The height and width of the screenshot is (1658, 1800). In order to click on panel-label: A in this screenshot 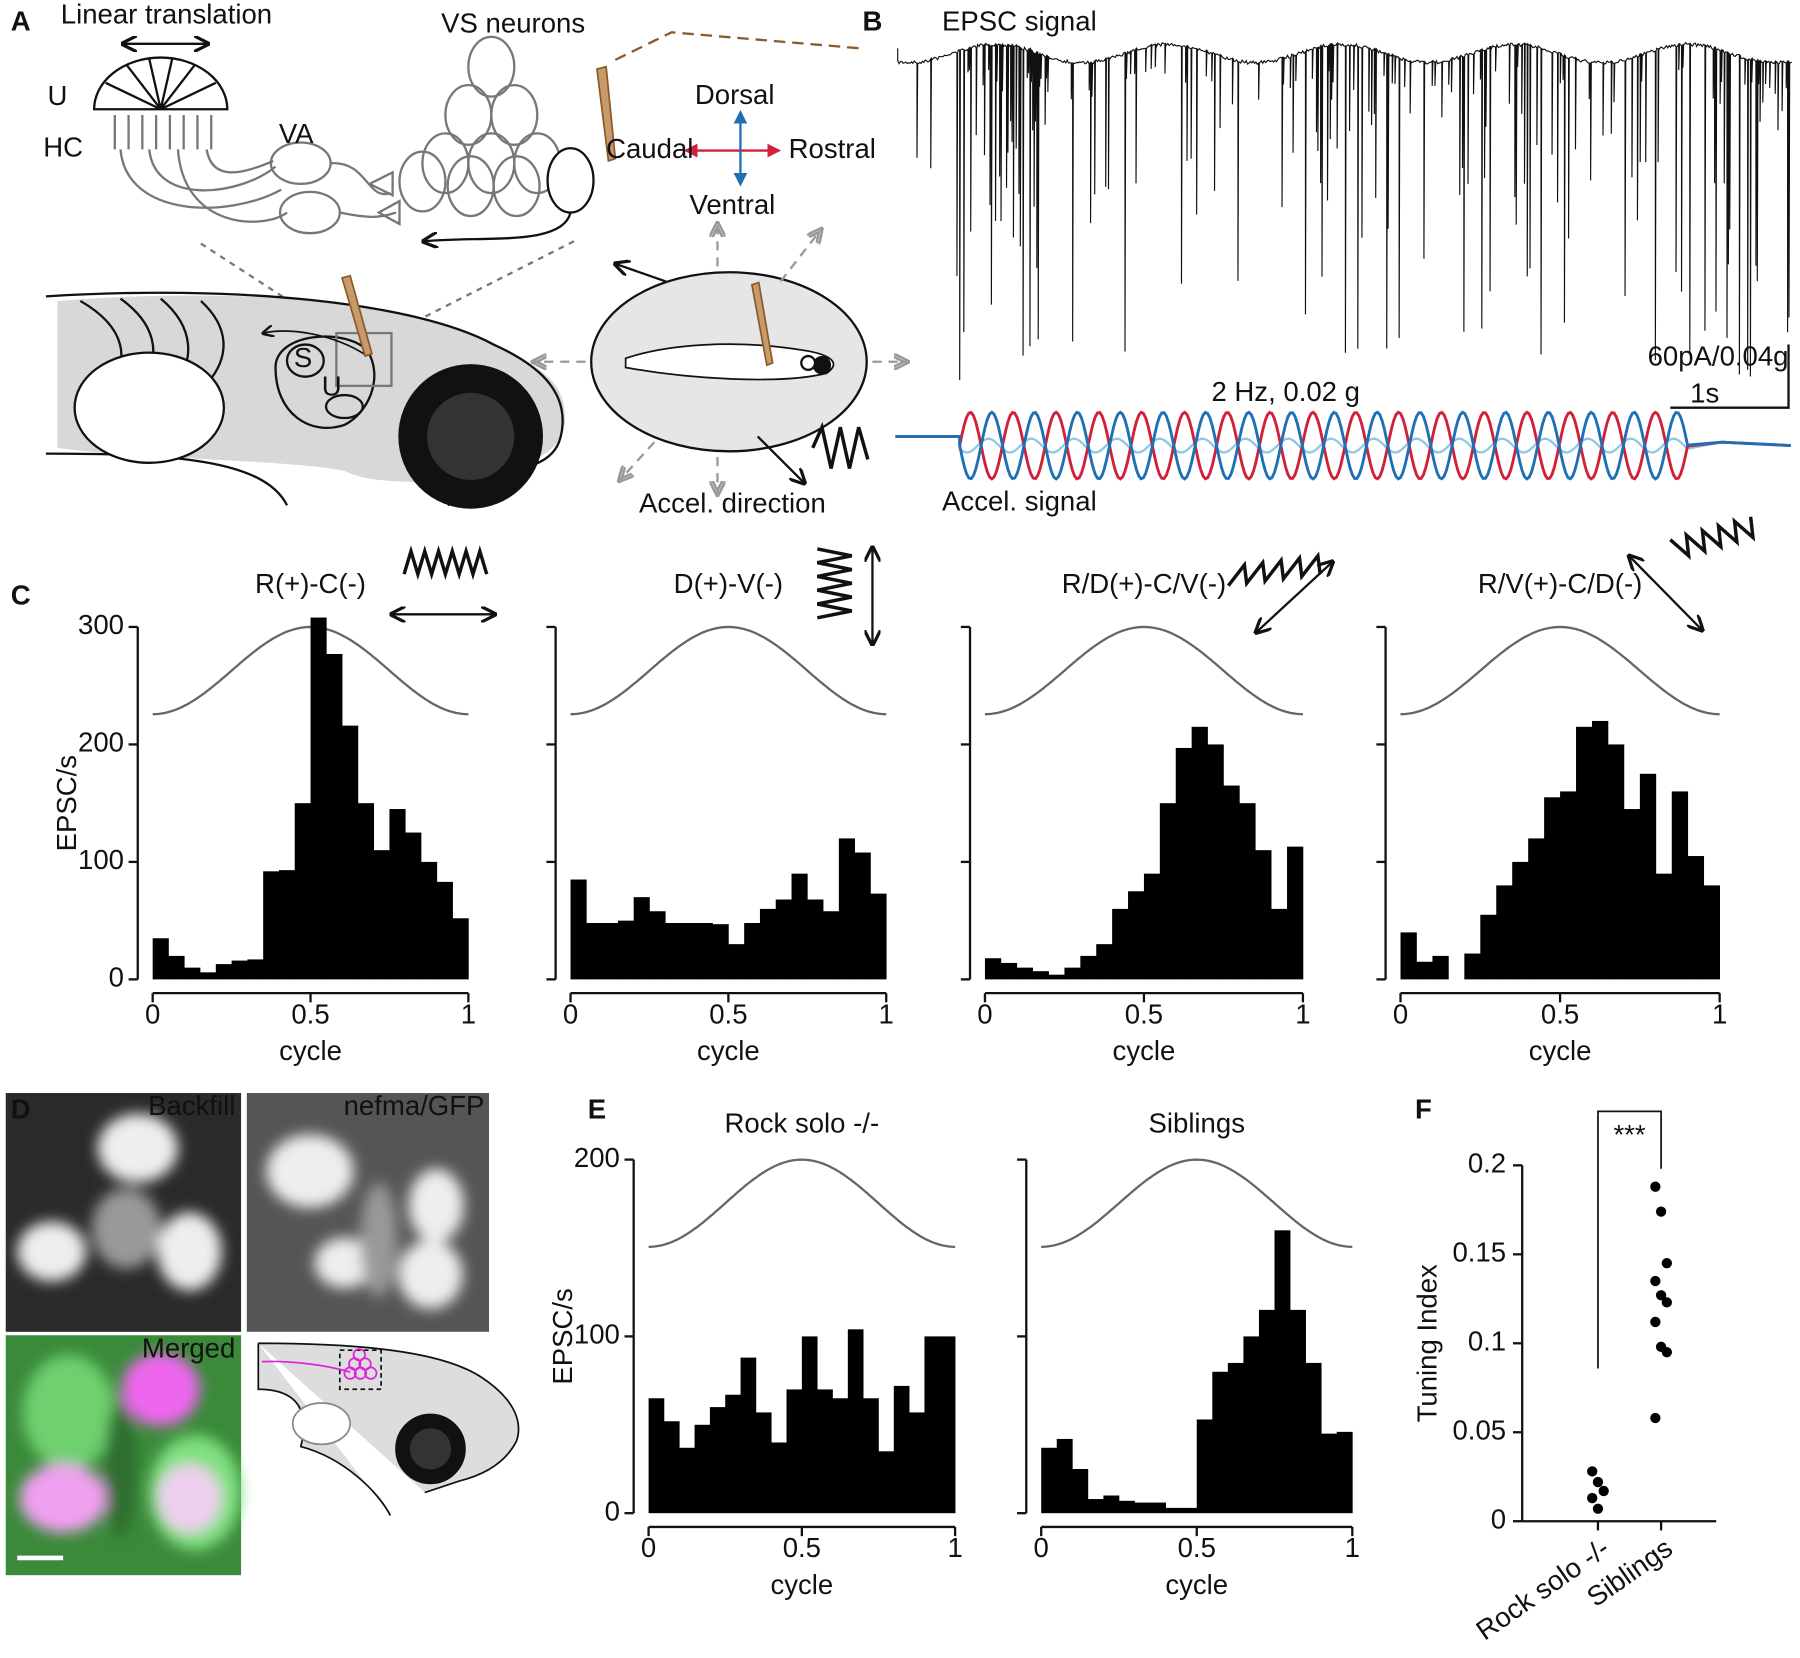, I will do `click(21, 20)`.